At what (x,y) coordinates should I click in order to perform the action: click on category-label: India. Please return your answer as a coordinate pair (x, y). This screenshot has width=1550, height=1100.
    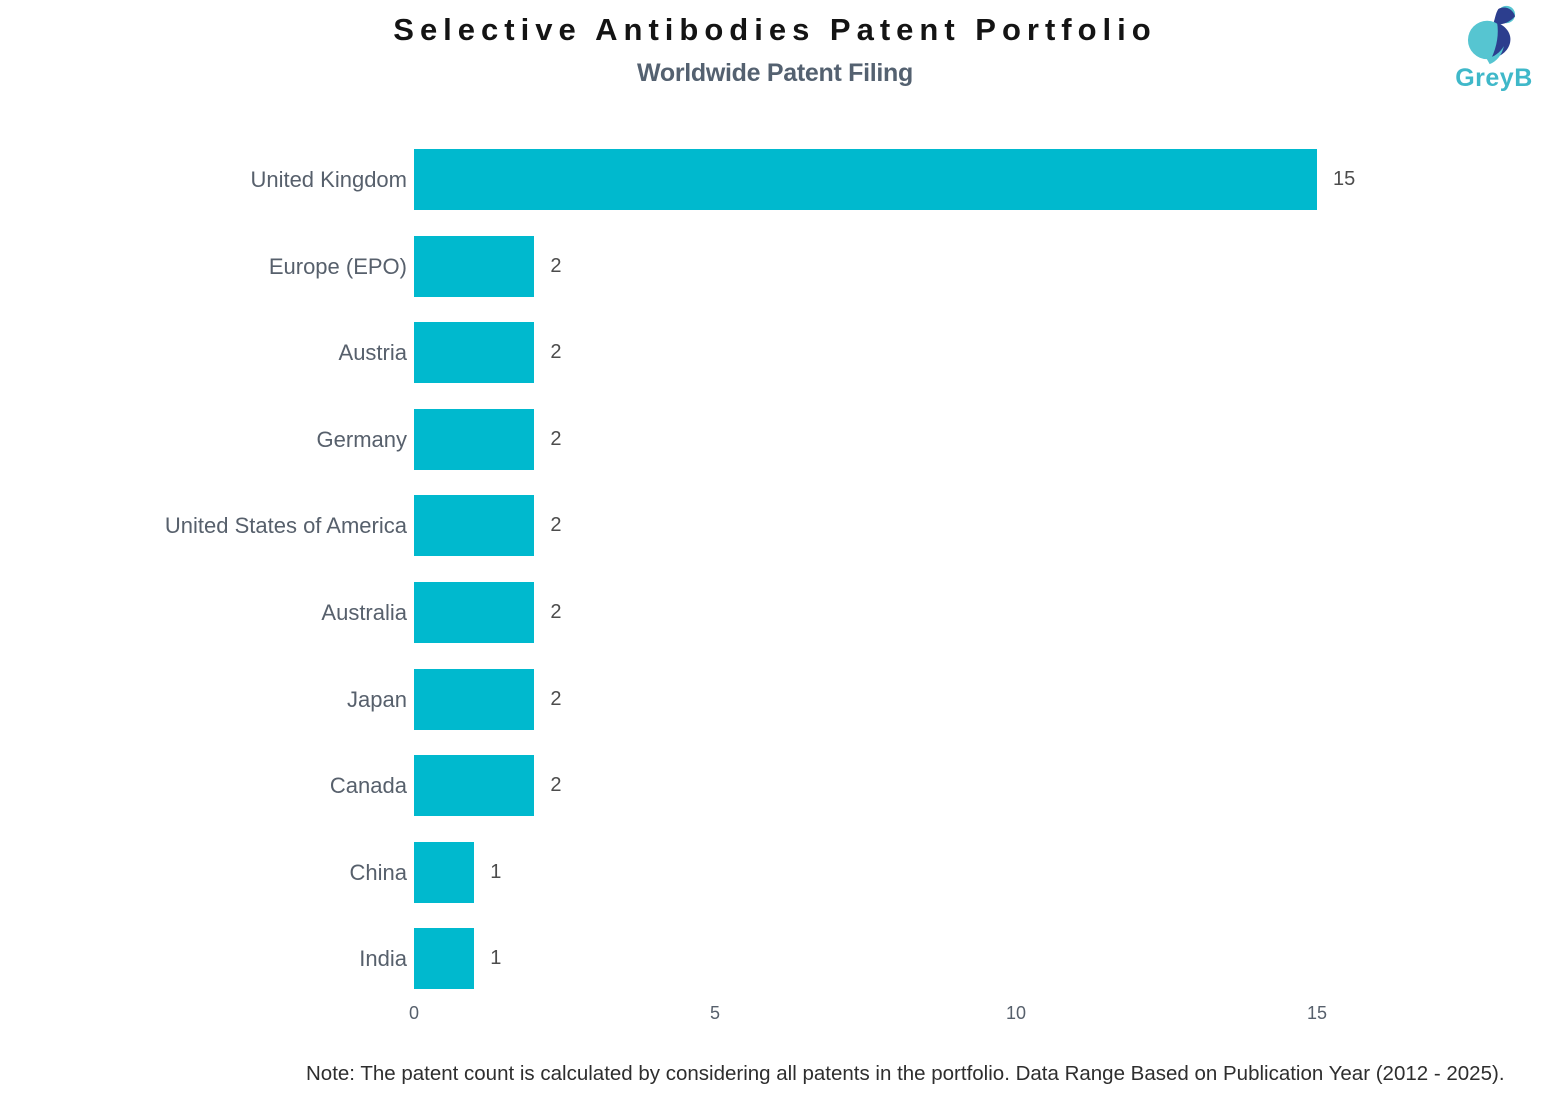
    Looking at the image, I should click on (383, 959).